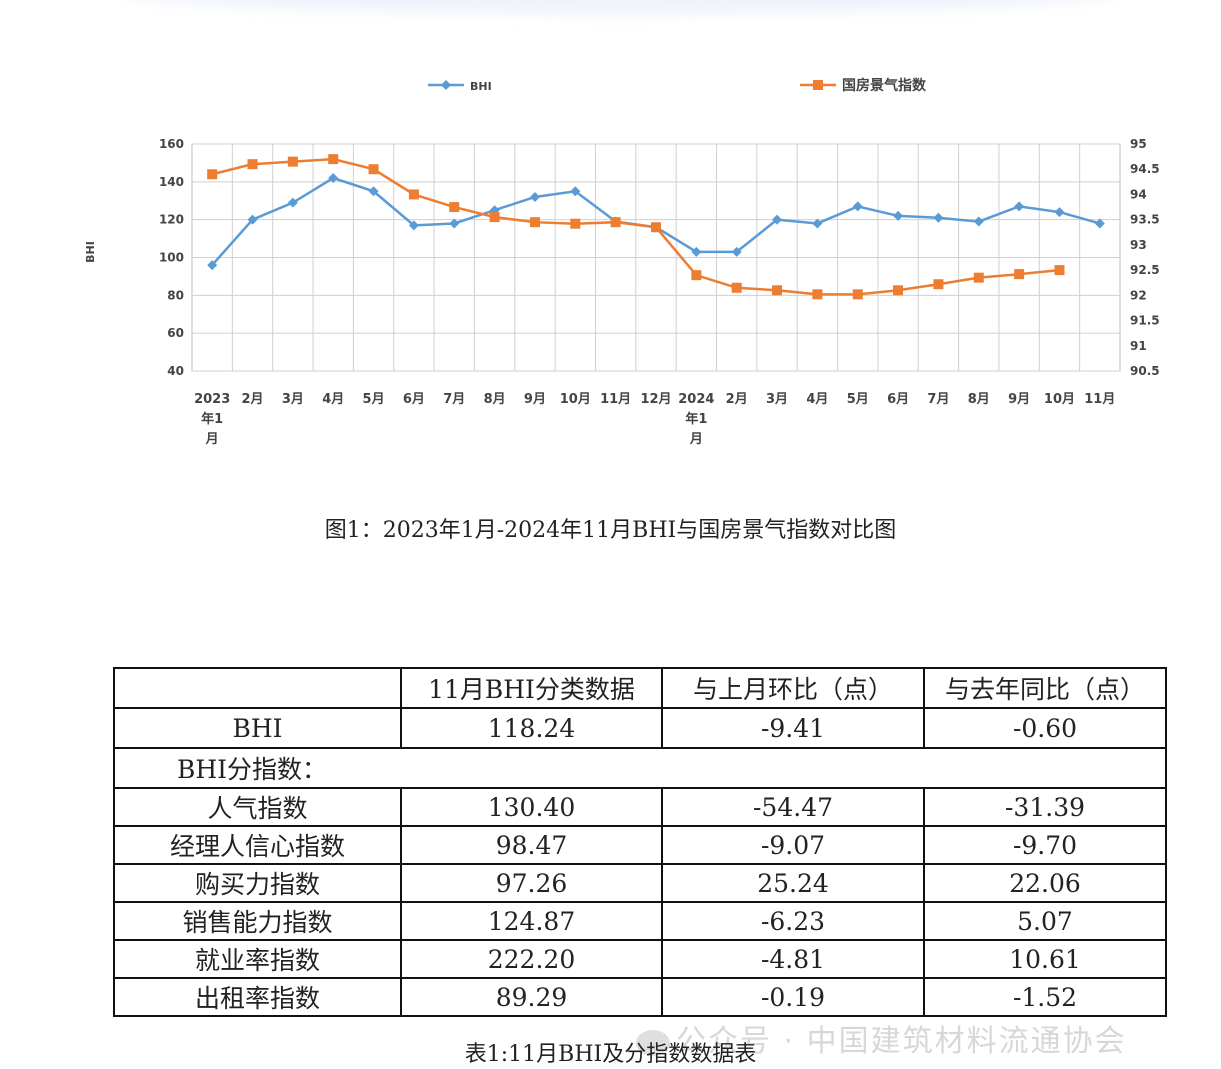 Image resolution: width=1221 pixels, height=1069 pixels. What do you see at coordinates (1145, 270) in the screenshot?
I see `y2-tick-label: 92.5` at bounding box center [1145, 270].